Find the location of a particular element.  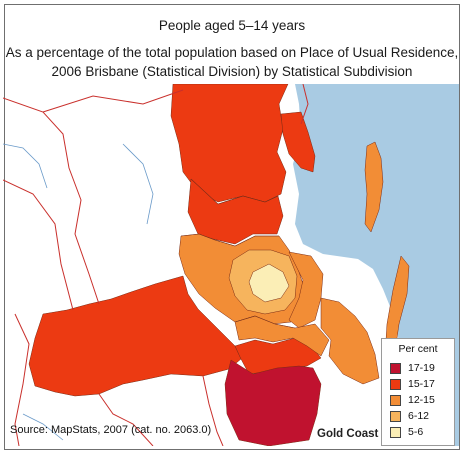

legend-label: 17-19 is located at coordinates (421, 368).